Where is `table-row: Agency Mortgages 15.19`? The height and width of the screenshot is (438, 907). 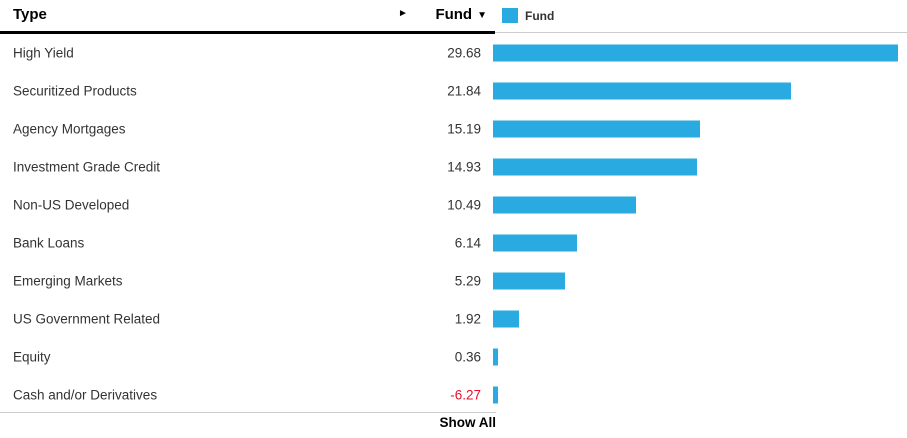 table-row: Agency Mortgages 15.19 is located at coordinates (453, 129).